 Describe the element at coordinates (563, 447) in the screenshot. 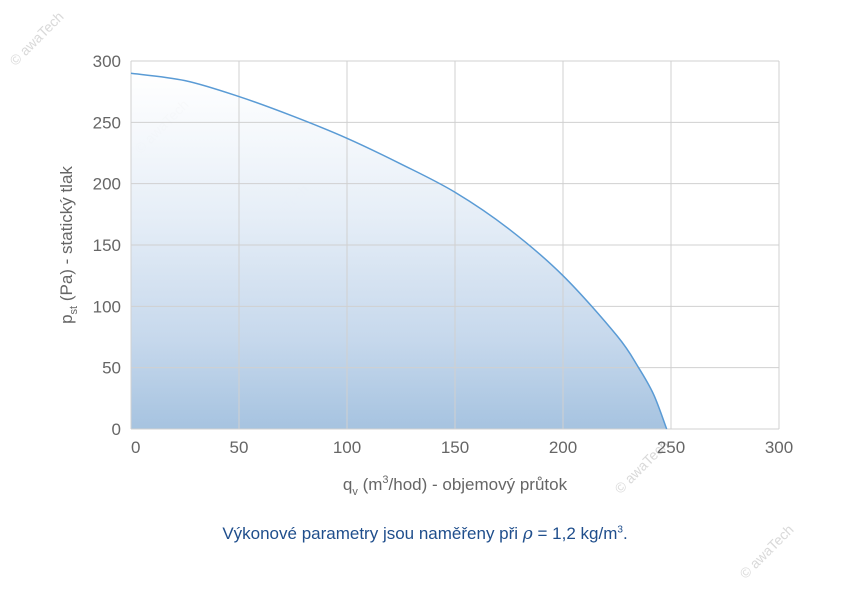

I see `x-tick-label: 200` at that location.